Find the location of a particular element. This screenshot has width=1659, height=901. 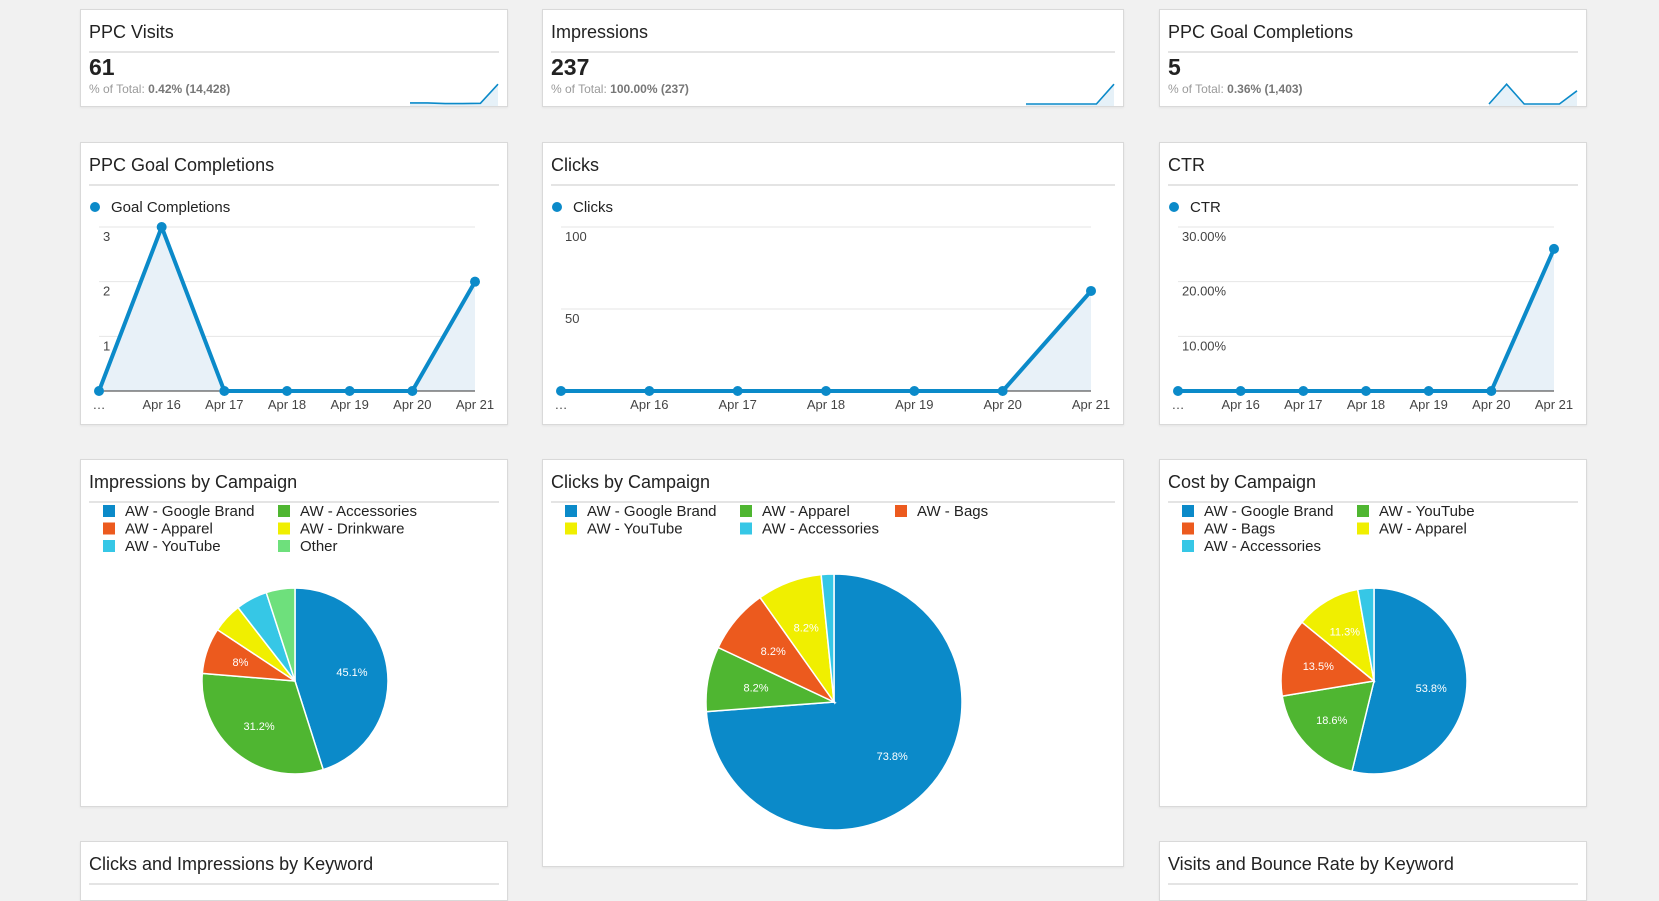

y-tick-label: 10.00% is located at coordinates (1204, 345).